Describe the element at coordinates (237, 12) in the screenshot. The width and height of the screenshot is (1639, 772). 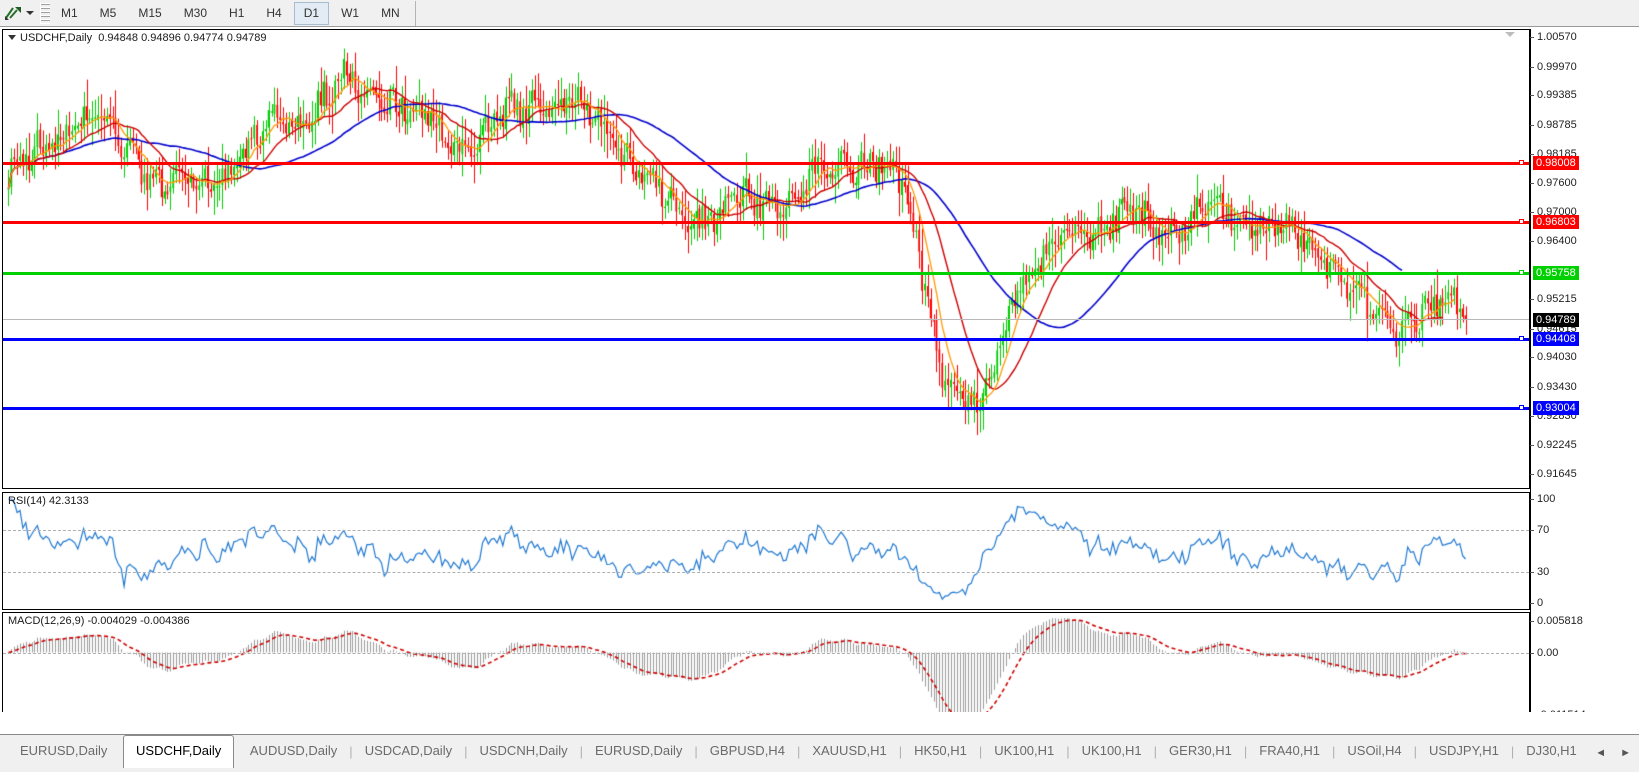
I see `timeframe-button-h1: H1` at that location.